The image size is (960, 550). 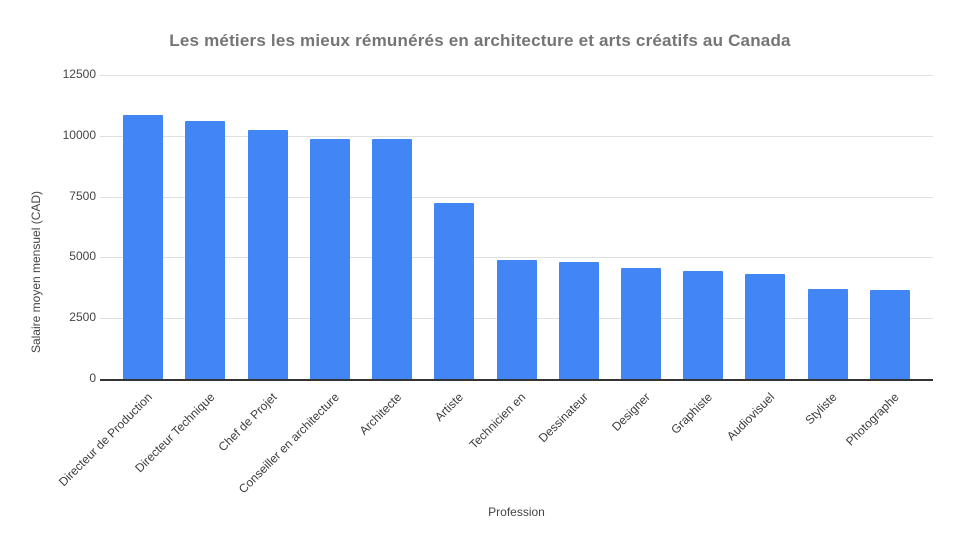 I want to click on x-axis-tick-label: Artiste, so click(x=449, y=407).